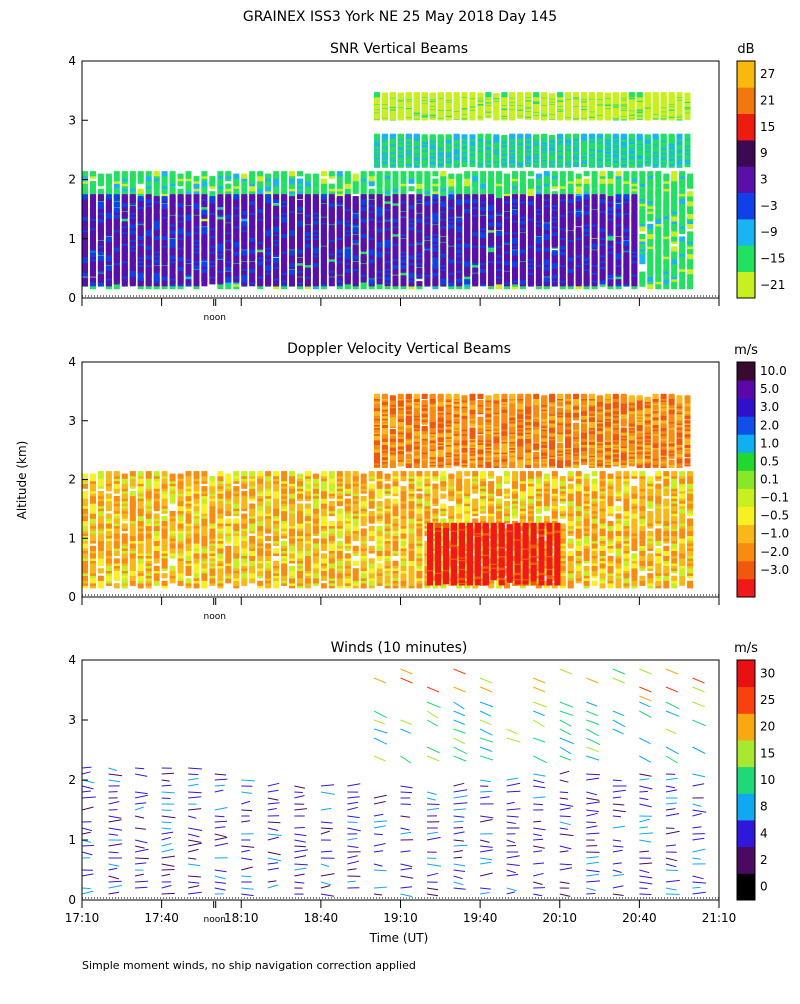 The width and height of the screenshot is (800, 1004). Describe the element at coordinates (387, 190) in the screenshot. I see `snr-plot-area` at that location.